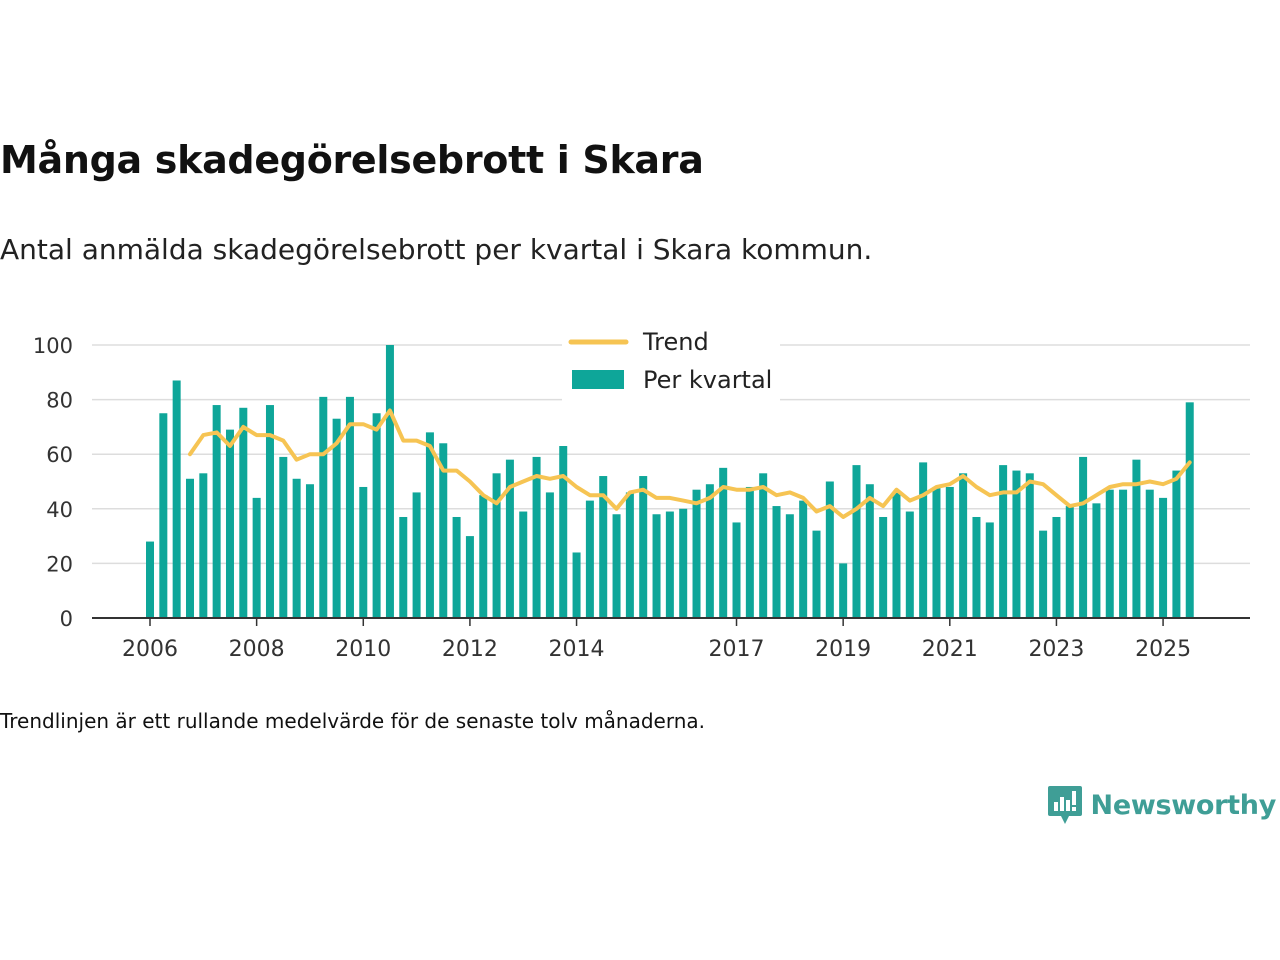  What do you see at coordinates (59, 401) in the screenshot?
I see `y-tick-label: 80` at bounding box center [59, 401].